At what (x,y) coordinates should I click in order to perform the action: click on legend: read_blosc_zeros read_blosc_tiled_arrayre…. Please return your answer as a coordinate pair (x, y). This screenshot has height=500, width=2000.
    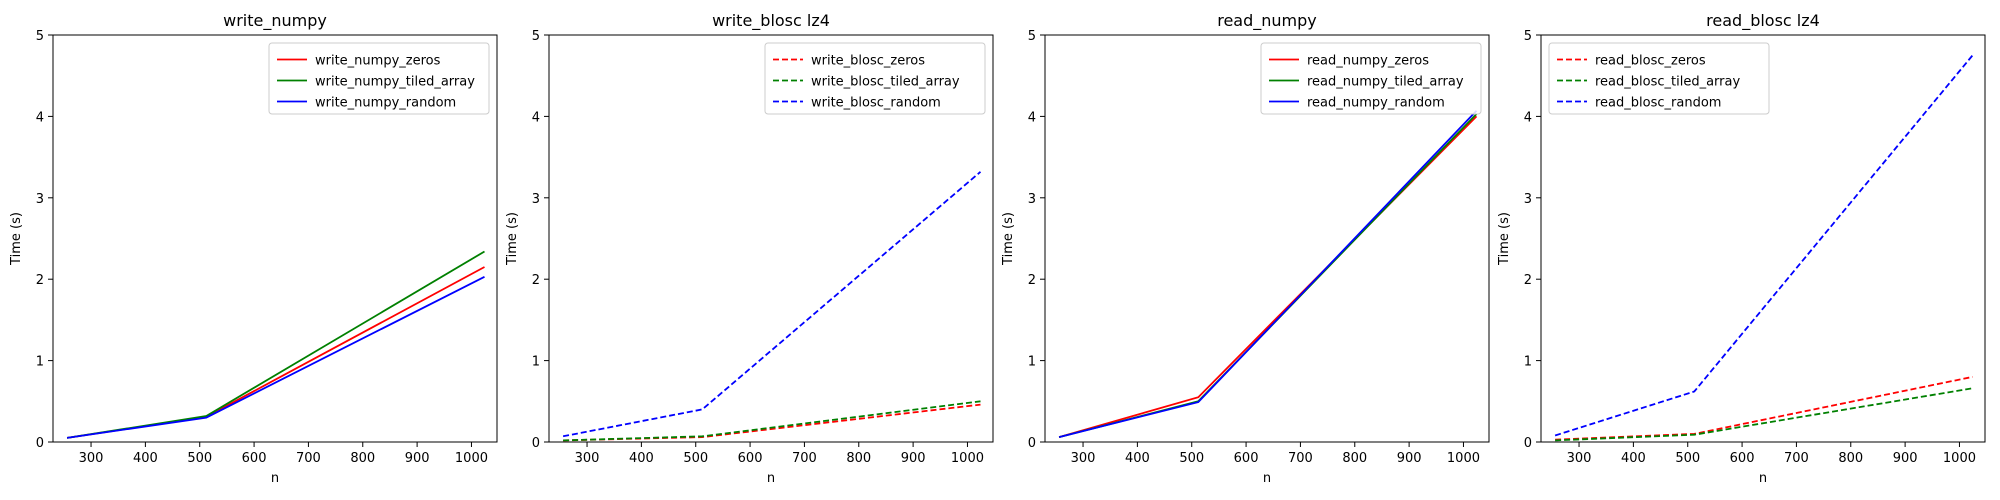
    Looking at the image, I should click on (1659, 78).